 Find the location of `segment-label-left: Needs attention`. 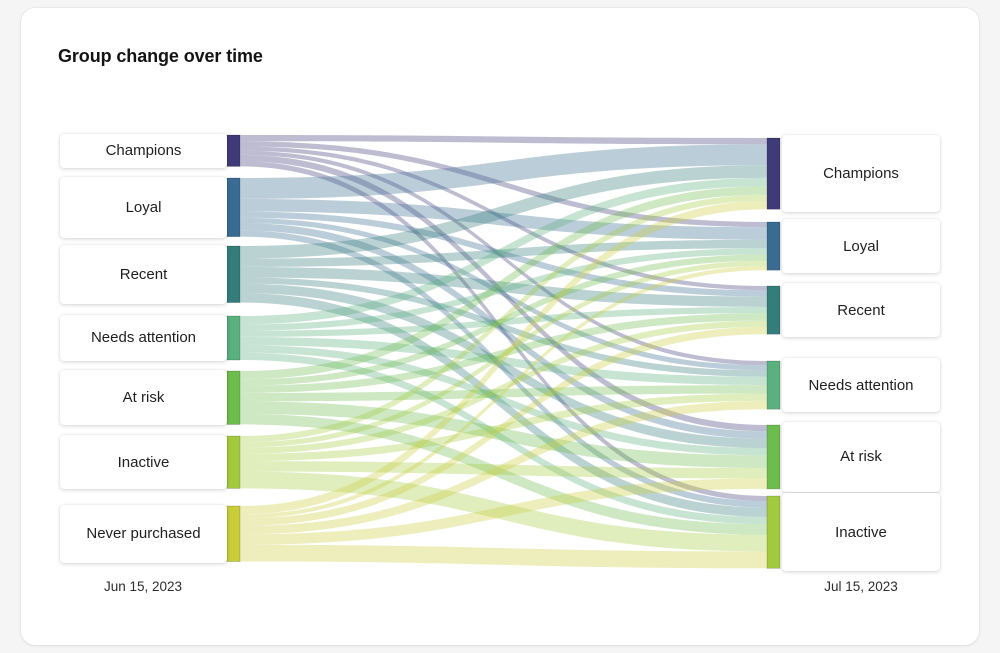

segment-label-left: Needs attention is located at coordinates (143, 338).